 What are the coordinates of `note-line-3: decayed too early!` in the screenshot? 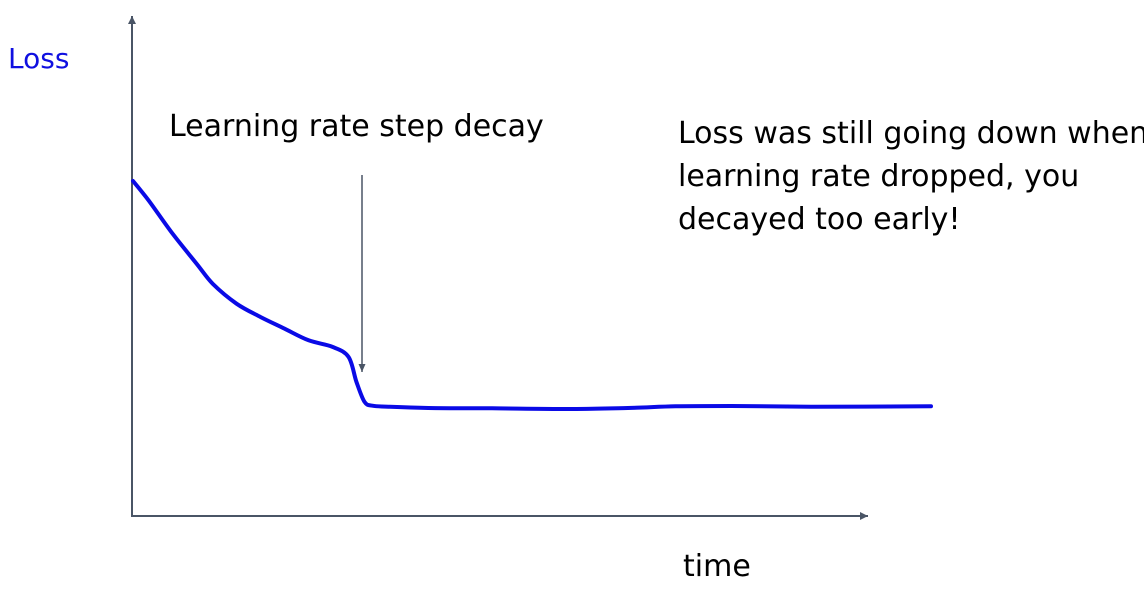 It's located at (819, 219).